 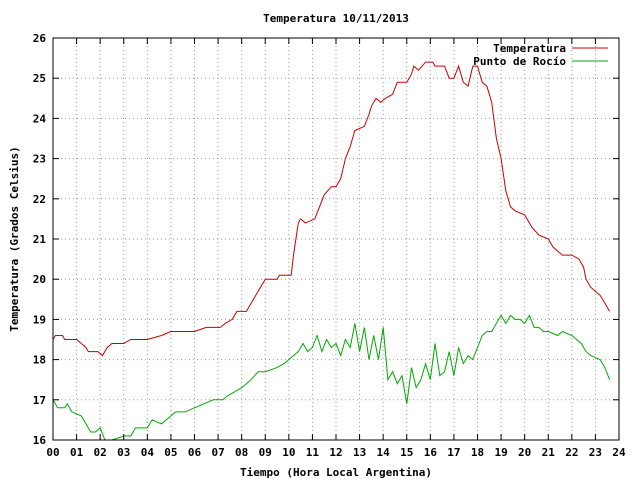 What do you see at coordinates (123, 452) in the screenshot?
I see `x-tick-label: 03` at bounding box center [123, 452].